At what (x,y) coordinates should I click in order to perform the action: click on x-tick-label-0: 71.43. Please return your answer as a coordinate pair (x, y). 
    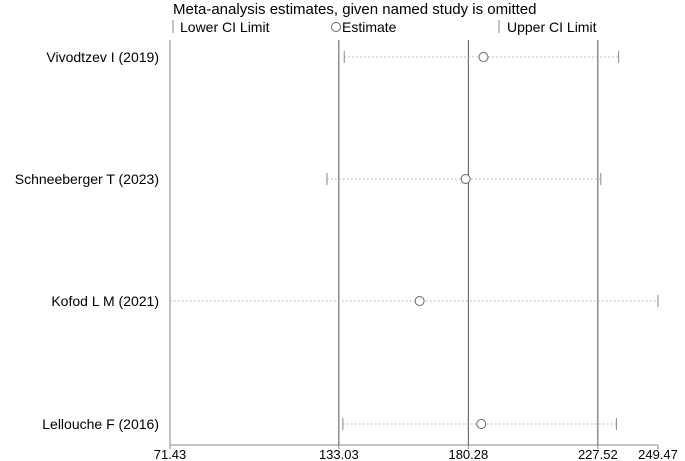
    Looking at the image, I should click on (170, 454).